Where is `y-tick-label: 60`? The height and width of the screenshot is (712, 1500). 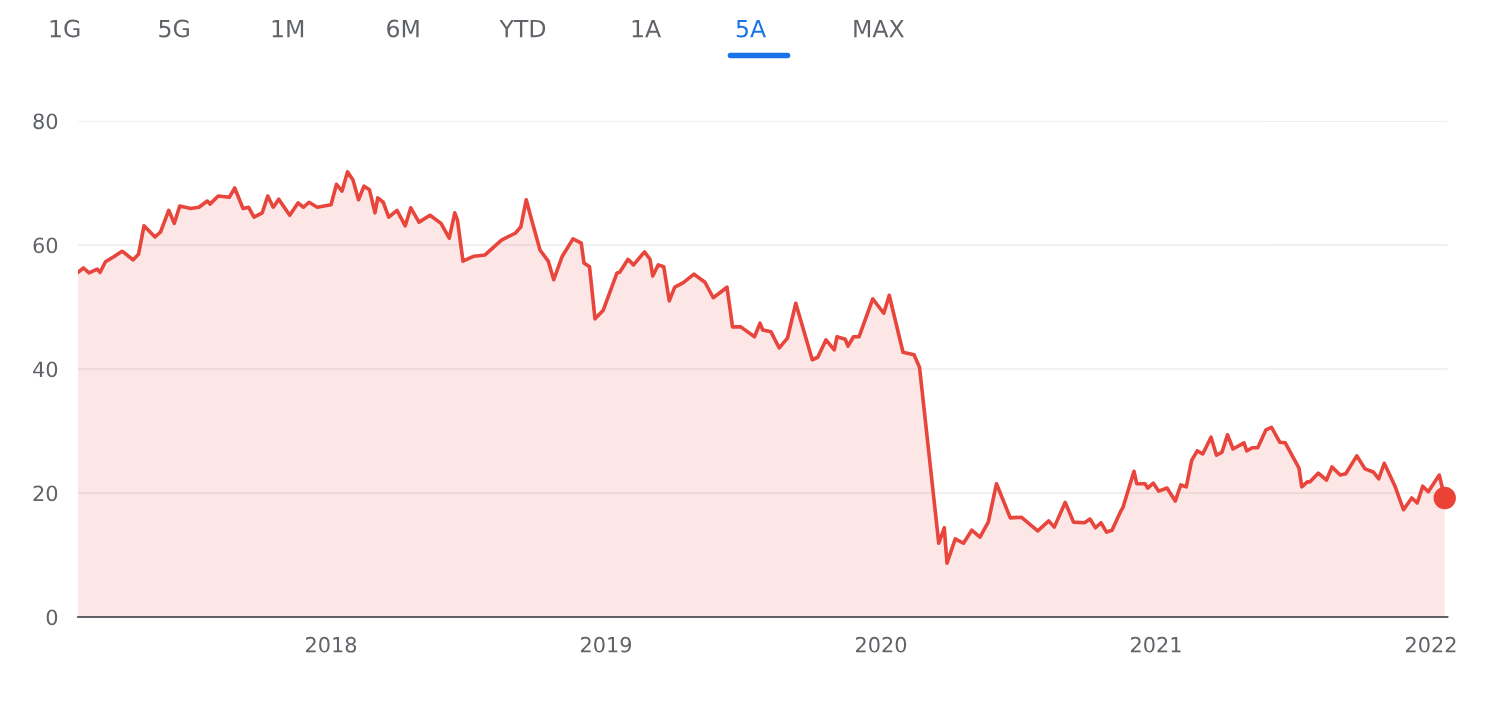
y-tick-label: 60 is located at coordinates (45, 245).